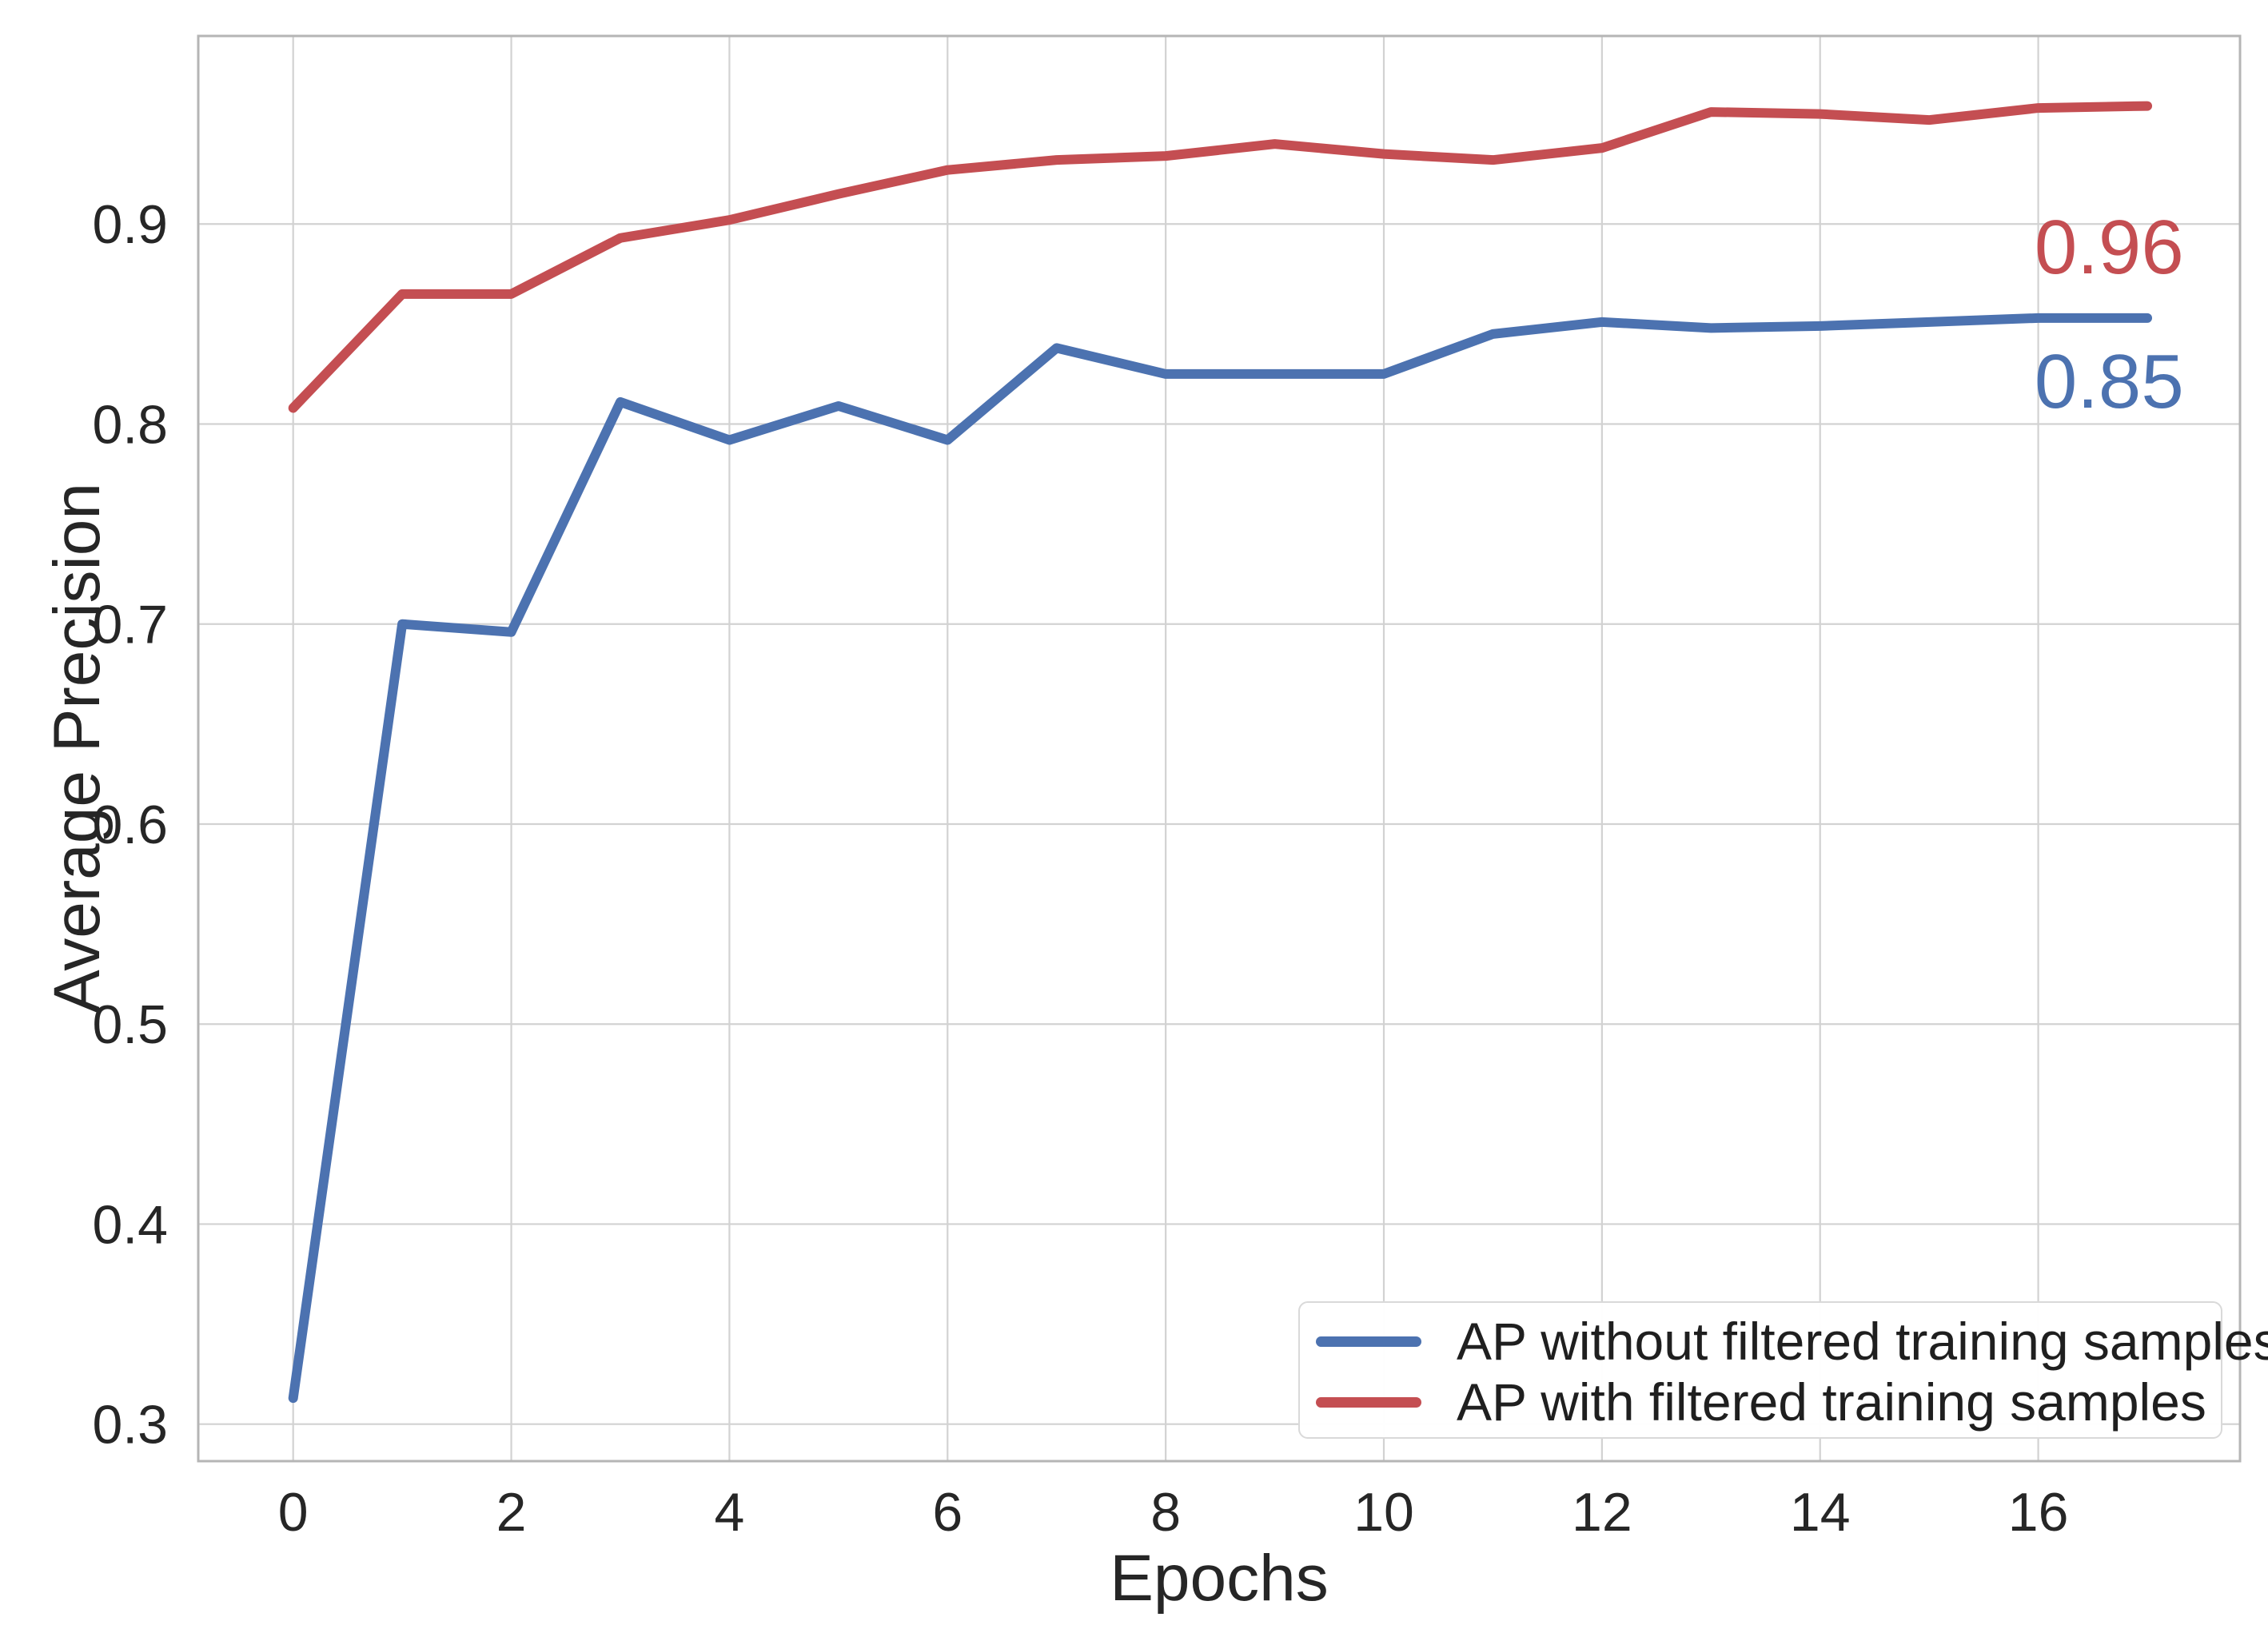  What do you see at coordinates (730, 1512) in the screenshot?
I see `x-tick-label: 4` at bounding box center [730, 1512].